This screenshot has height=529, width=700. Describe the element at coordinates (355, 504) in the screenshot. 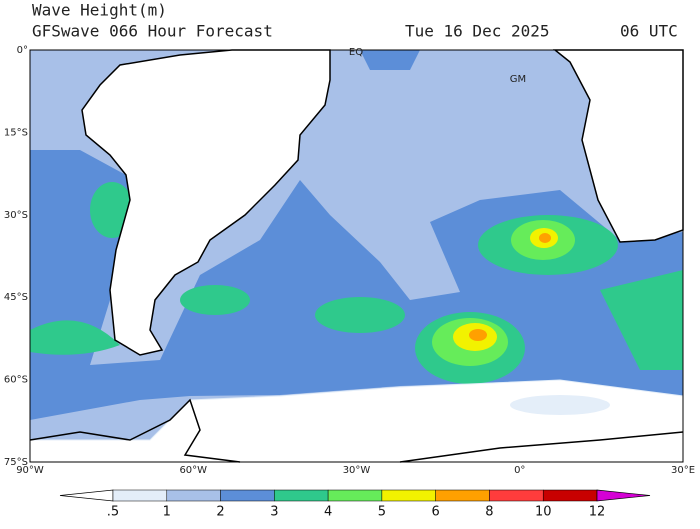

I see `colorbar: .5 1 2 3 4 5 6 8 10 12` at that location.